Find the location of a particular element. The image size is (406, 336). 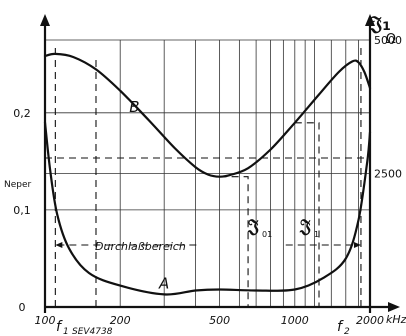

x-tick-label: 200 is located at coordinates (120, 320).